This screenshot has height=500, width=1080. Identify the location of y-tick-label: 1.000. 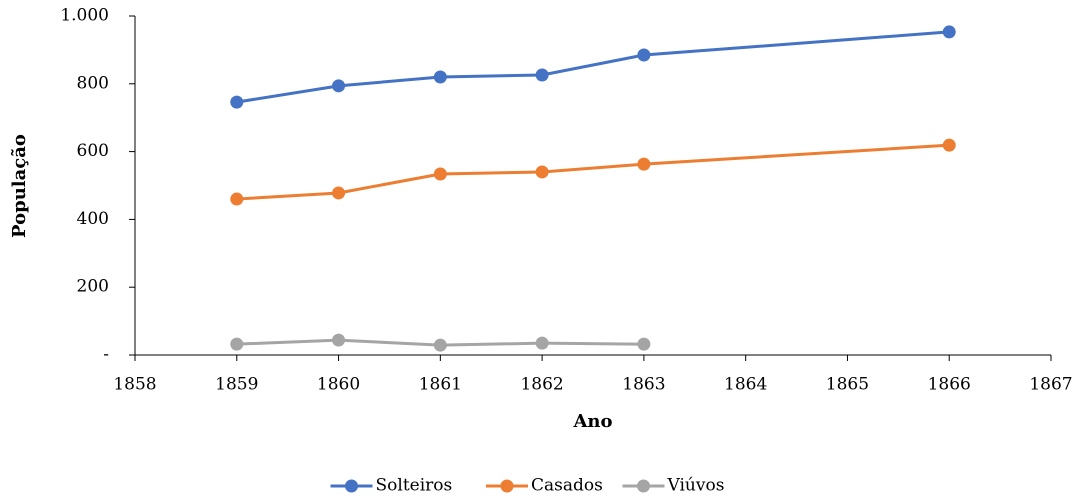
(84, 16).